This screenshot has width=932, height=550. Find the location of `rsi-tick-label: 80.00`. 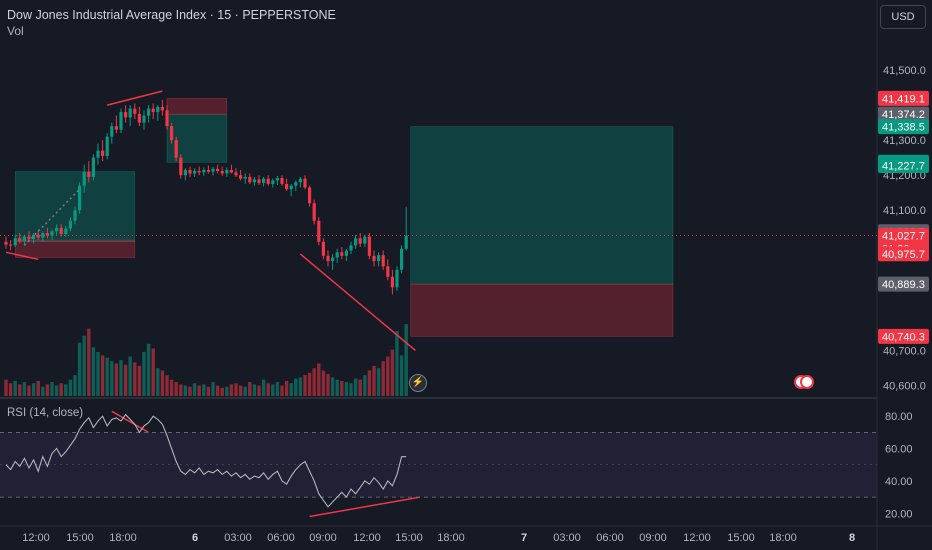

rsi-tick-label: 80.00 is located at coordinates (899, 417).